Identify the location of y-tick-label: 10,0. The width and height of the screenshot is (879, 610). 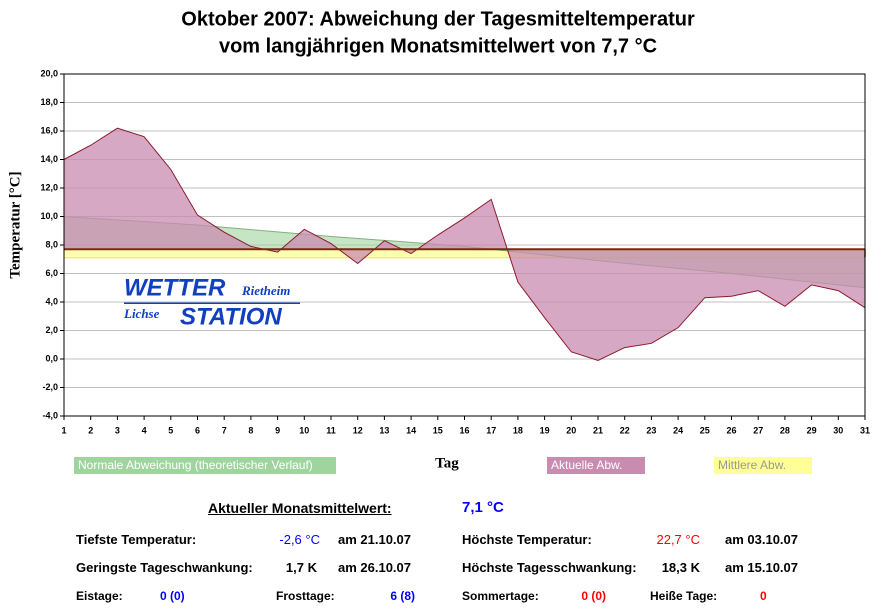
(49, 216).